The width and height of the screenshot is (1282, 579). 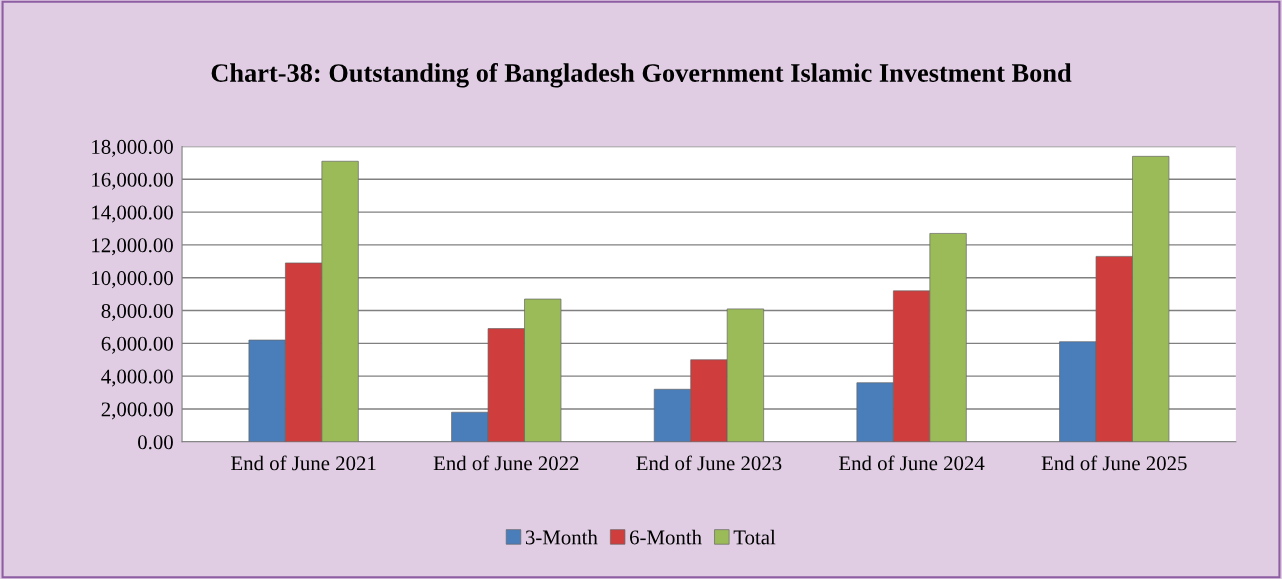 I want to click on legend-label: Total, so click(x=754, y=537).